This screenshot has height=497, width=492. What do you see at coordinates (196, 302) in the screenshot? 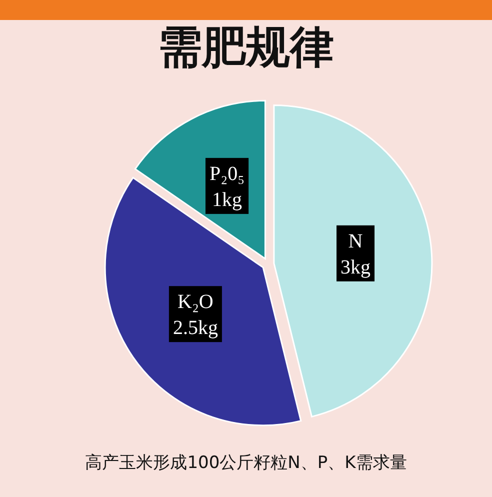
I see `slice-label: K₂O` at bounding box center [196, 302].